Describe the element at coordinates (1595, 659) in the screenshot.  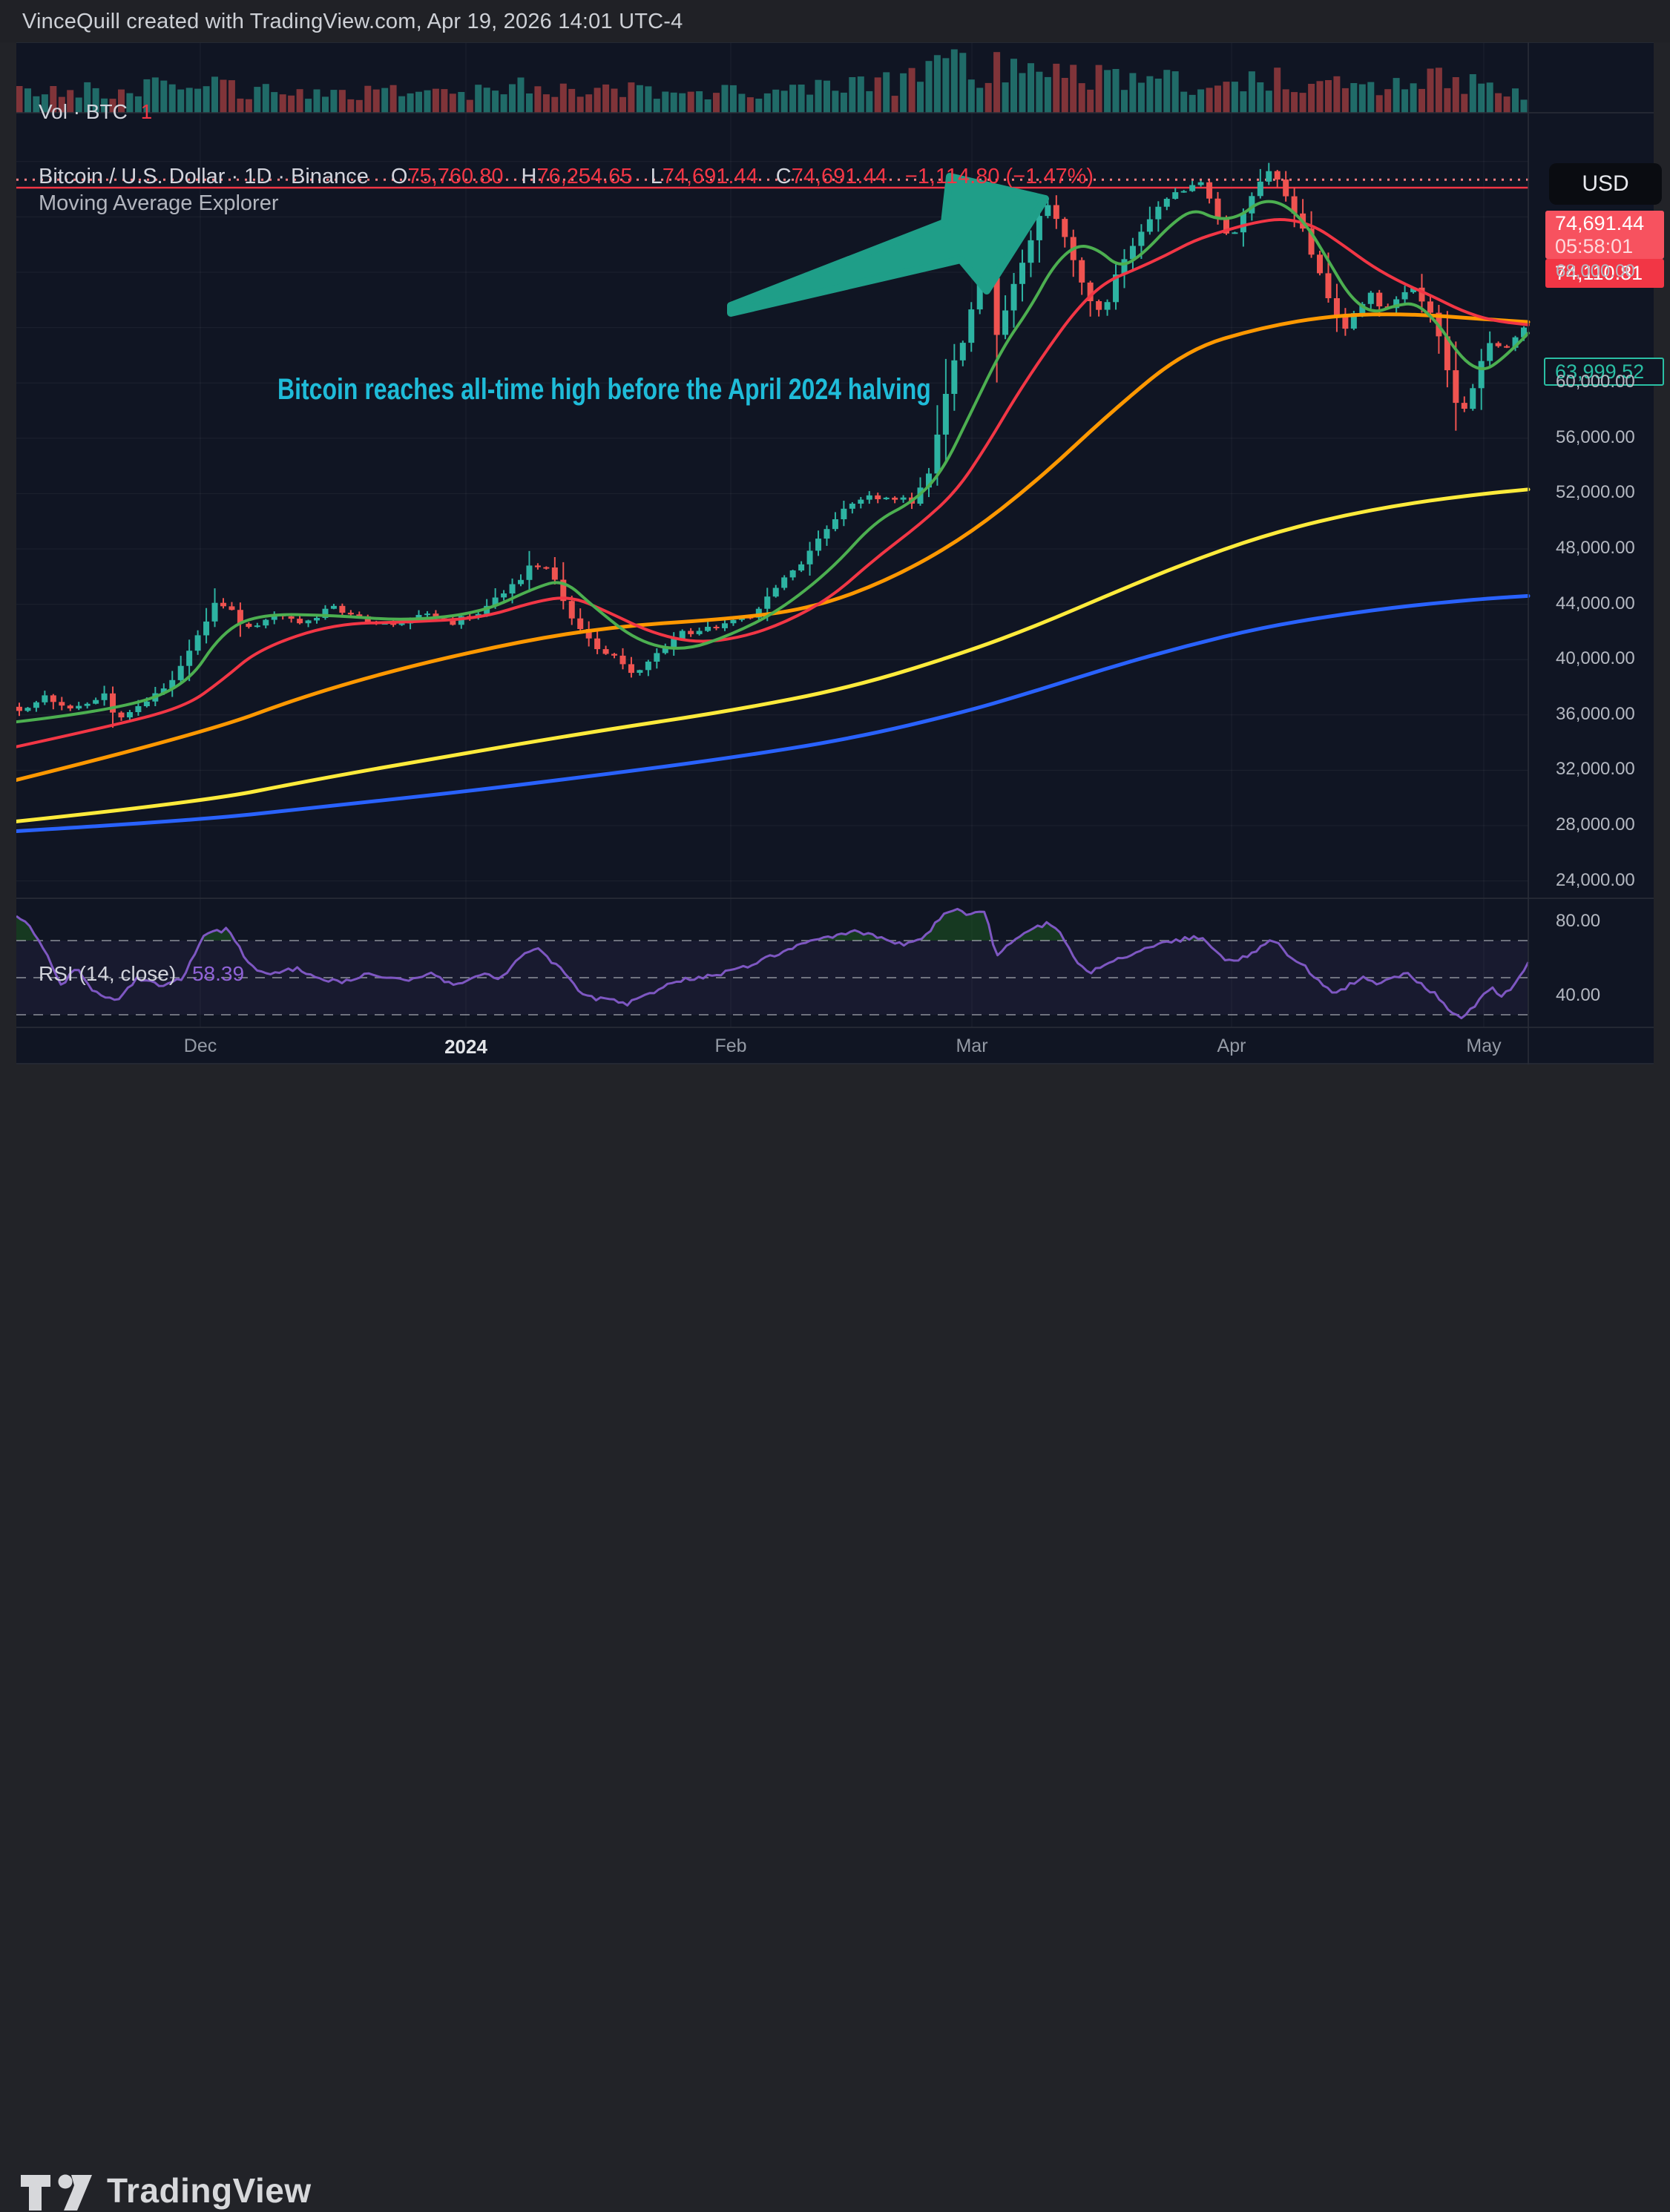
I see `price-tick-label: 40,000.00` at that location.